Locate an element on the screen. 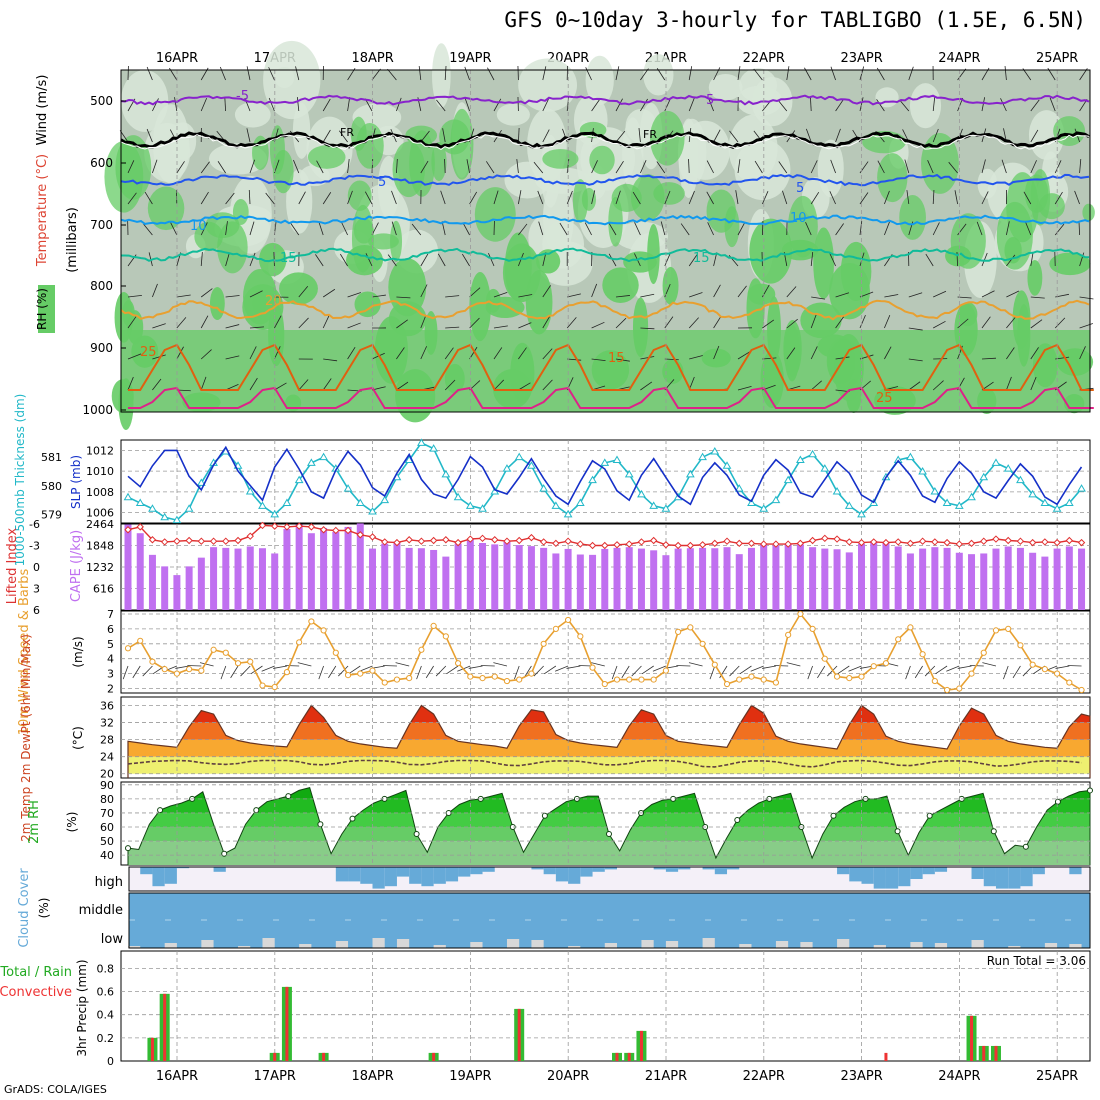 The height and width of the screenshot is (1100, 1100). temp-tick: 36 is located at coordinates (107, 706).